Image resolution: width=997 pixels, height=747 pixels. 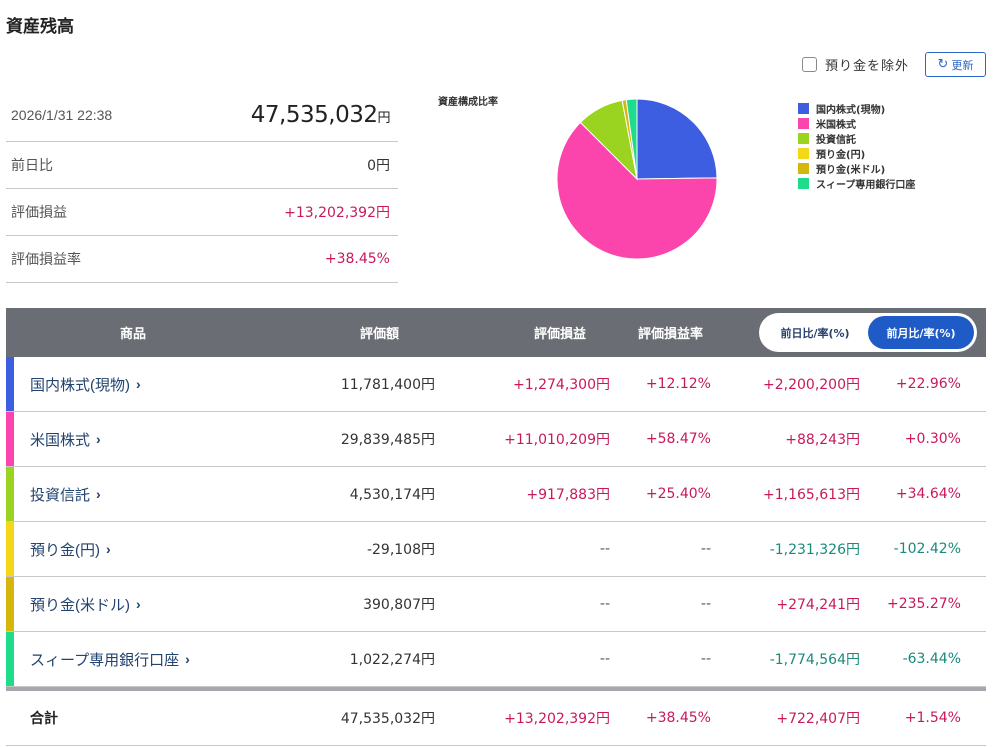 I want to click on summary-row-label: 前日比, so click(x=32, y=165).